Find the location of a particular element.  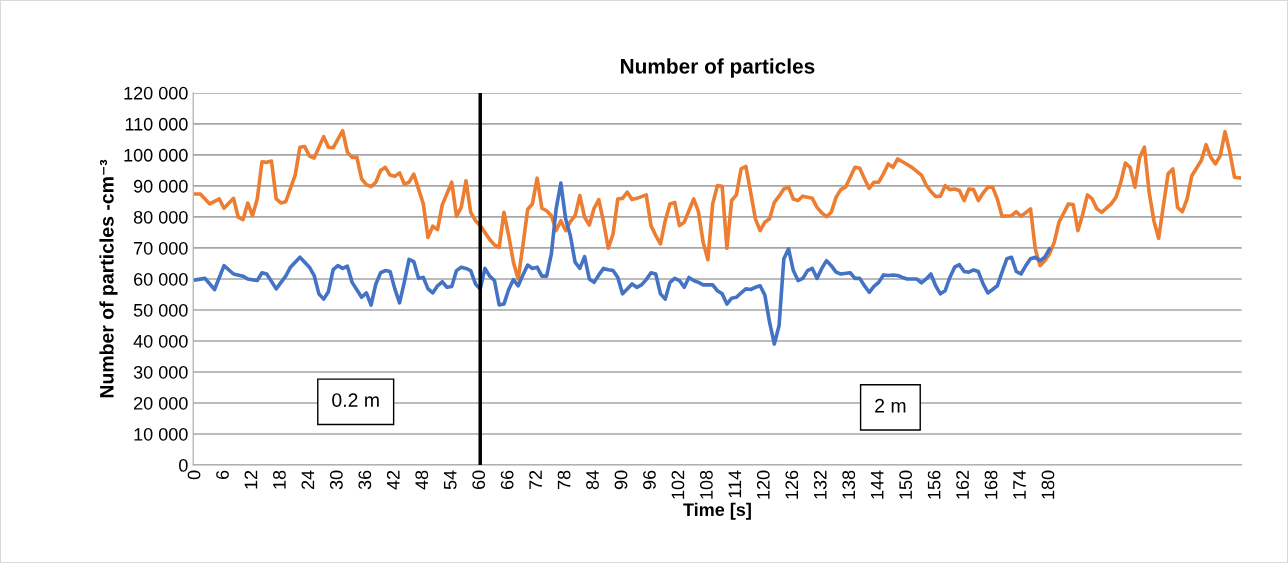

x-tick-label: 84 is located at coordinates (592, 480).